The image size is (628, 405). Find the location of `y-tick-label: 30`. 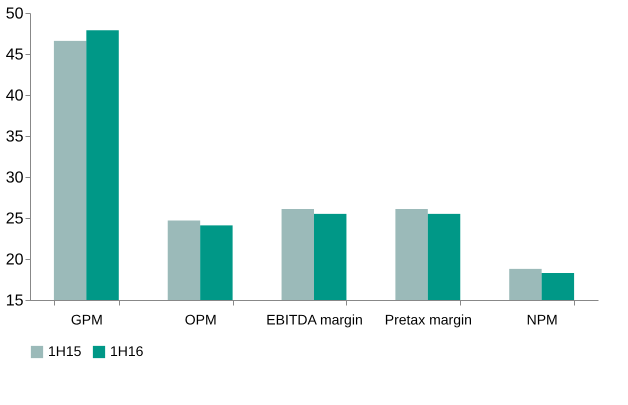

y-tick-label: 30 is located at coordinates (15, 178).